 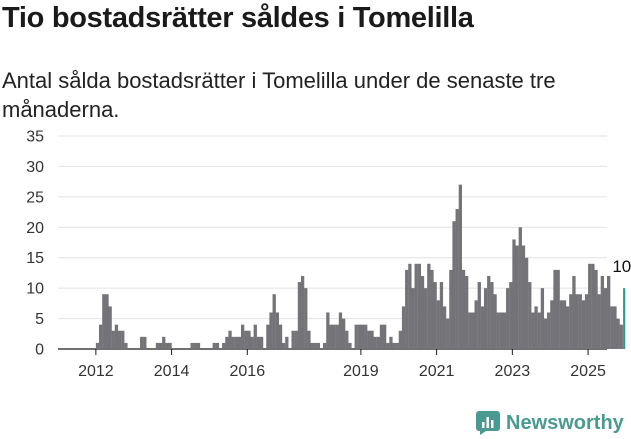 What do you see at coordinates (35, 167) in the screenshot?
I see `y-tick-label: 30` at bounding box center [35, 167].